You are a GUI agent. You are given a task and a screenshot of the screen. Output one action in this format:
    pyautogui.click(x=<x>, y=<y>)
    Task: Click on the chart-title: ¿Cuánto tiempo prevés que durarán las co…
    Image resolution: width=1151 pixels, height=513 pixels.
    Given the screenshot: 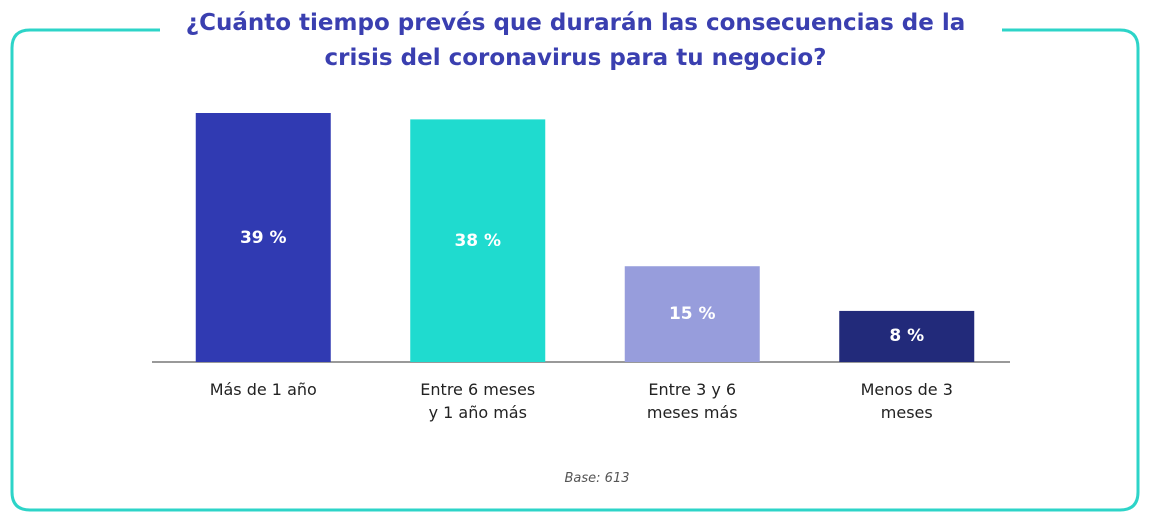 What is the action you would take?
    pyautogui.click(x=575, y=40)
    